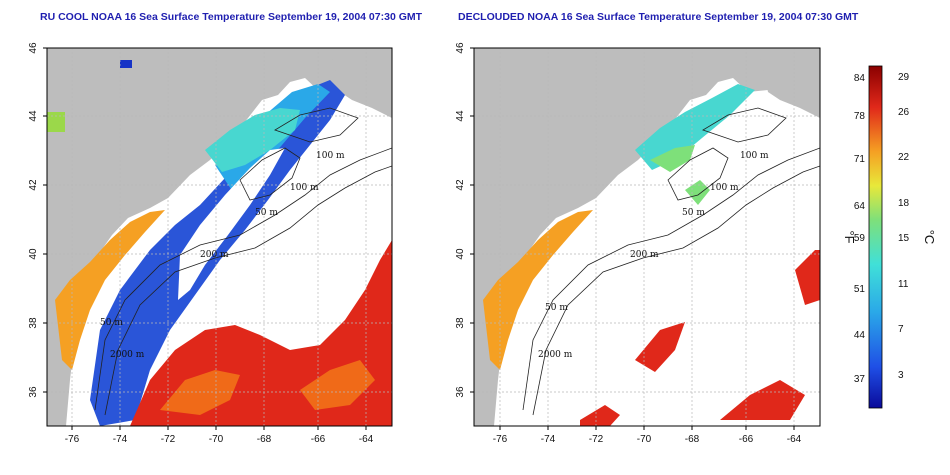  I want to click on colorbar-f-tick: 51, so click(860, 289).